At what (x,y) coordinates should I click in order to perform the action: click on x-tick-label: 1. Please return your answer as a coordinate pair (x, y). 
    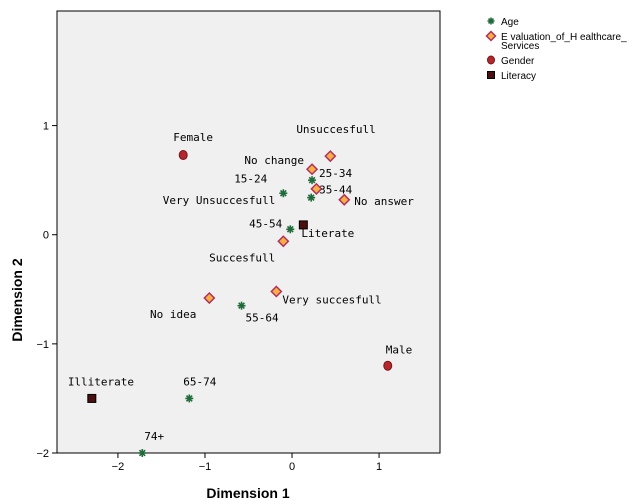
    Looking at the image, I should click on (379, 467).